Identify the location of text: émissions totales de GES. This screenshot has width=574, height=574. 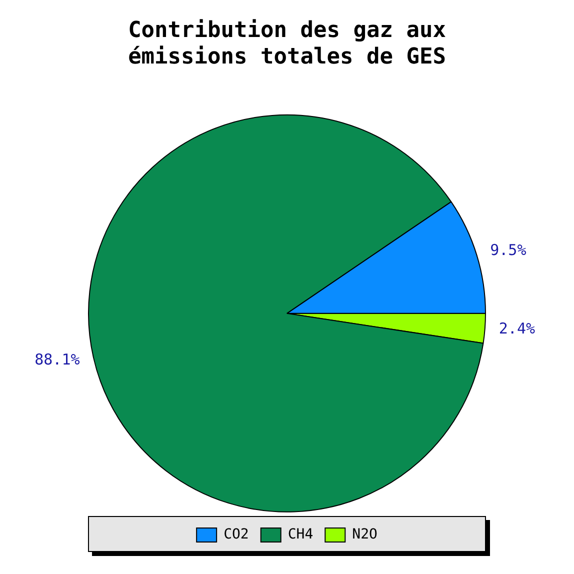
(287, 57).